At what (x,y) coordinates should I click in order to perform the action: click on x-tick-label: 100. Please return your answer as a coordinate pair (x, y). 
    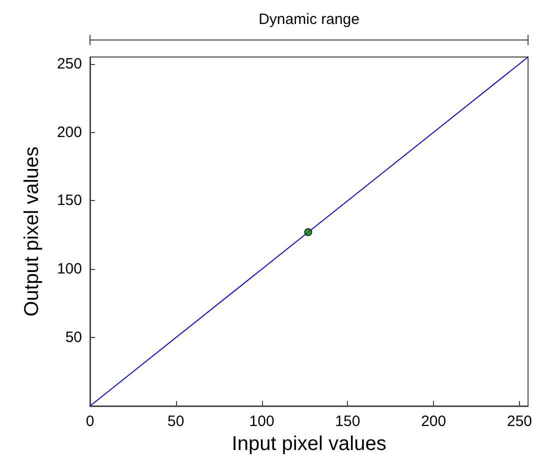
    Looking at the image, I should click on (261, 421).